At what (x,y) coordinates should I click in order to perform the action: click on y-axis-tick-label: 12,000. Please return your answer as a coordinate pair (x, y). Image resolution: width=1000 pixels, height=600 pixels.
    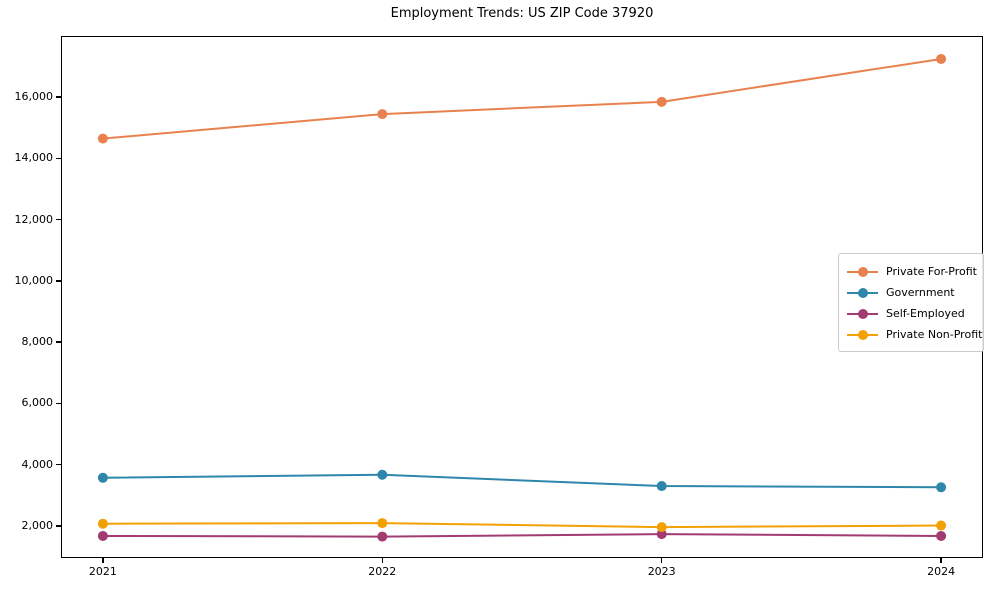
    Looking at the image, I should click on (34, 219).